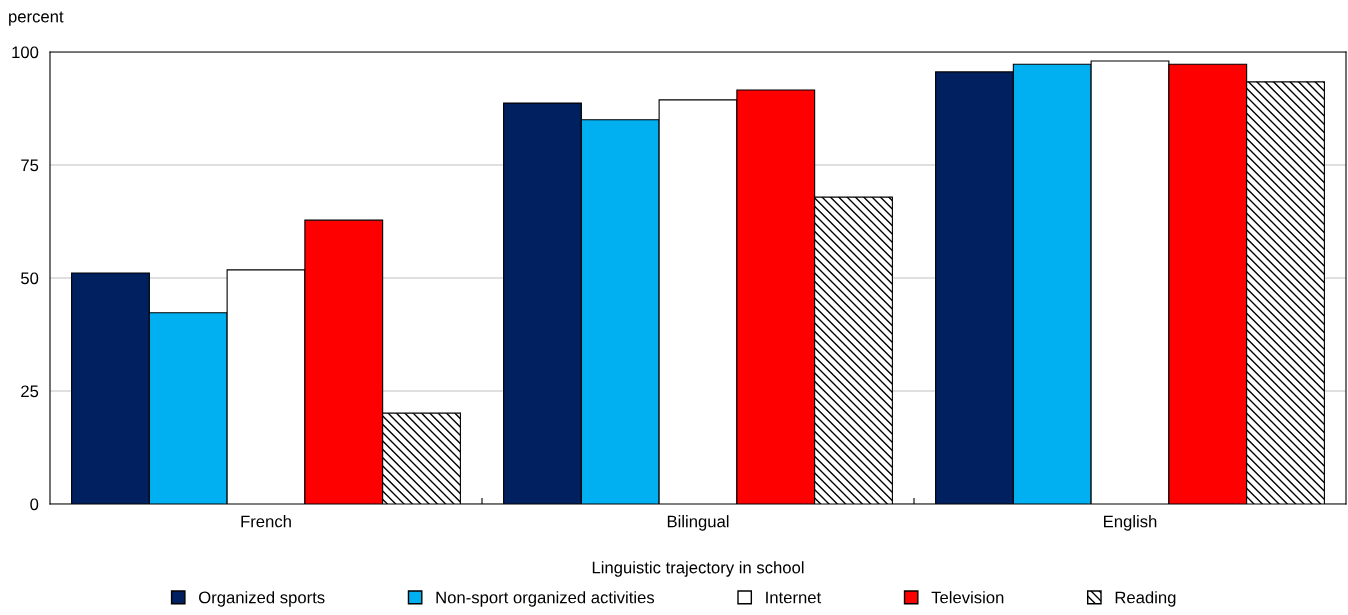 Image resolution: width=1348 pixels, height=615 pixels. I want to click on legend-label: Internet, so click(794, 597).